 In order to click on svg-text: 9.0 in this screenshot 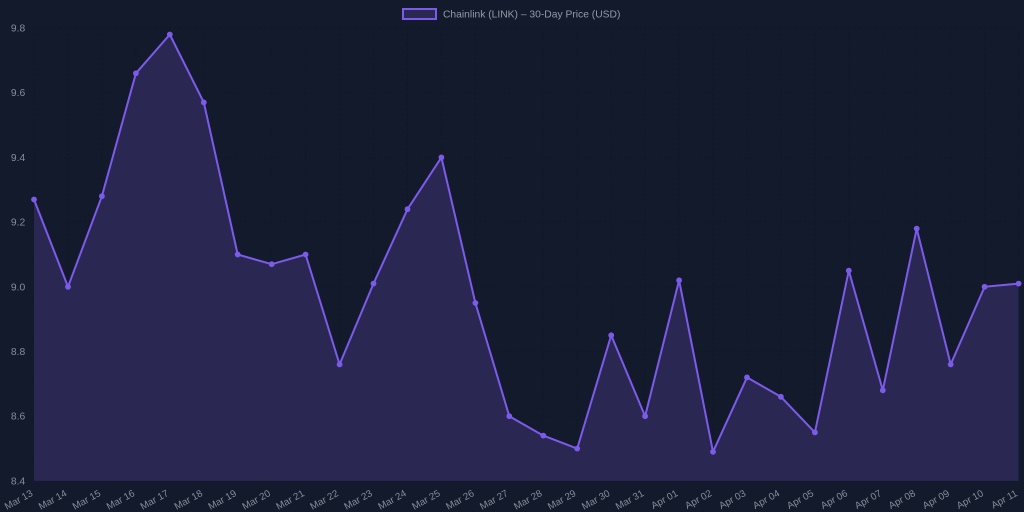, I will do `click(18, 287)`.